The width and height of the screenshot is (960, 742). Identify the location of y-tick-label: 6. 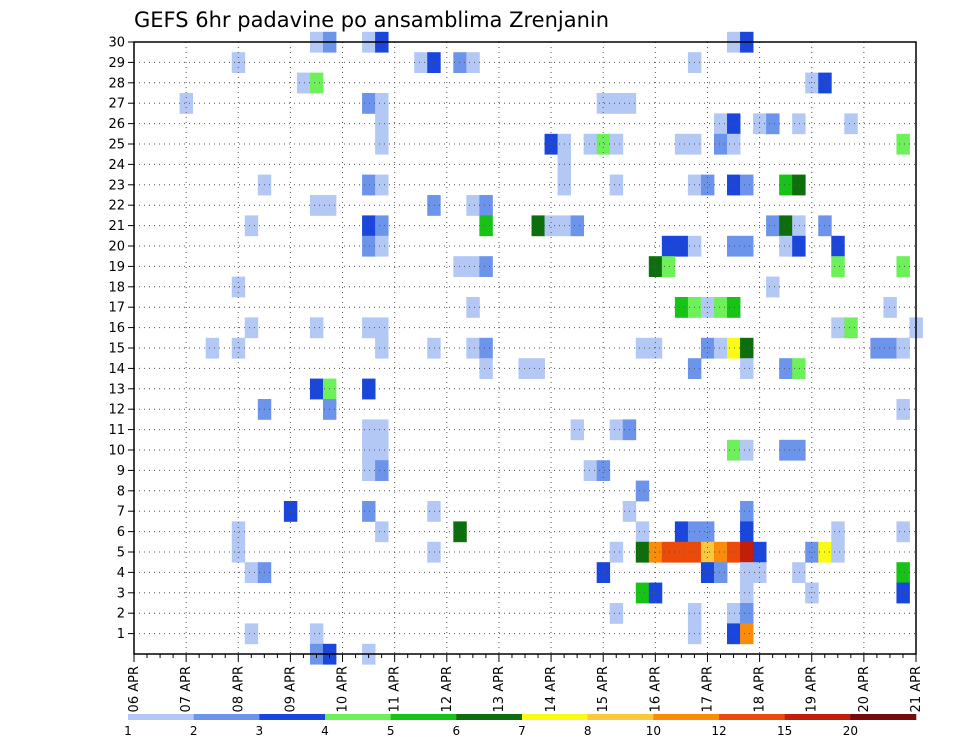
(121, 532).